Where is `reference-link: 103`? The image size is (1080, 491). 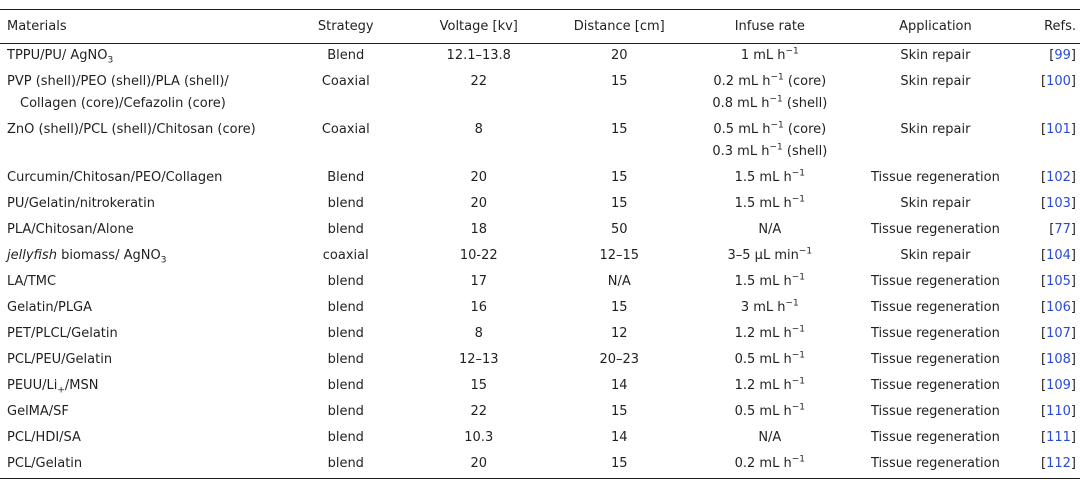 reference-link: 103 is located at coordinates (1058, 203).